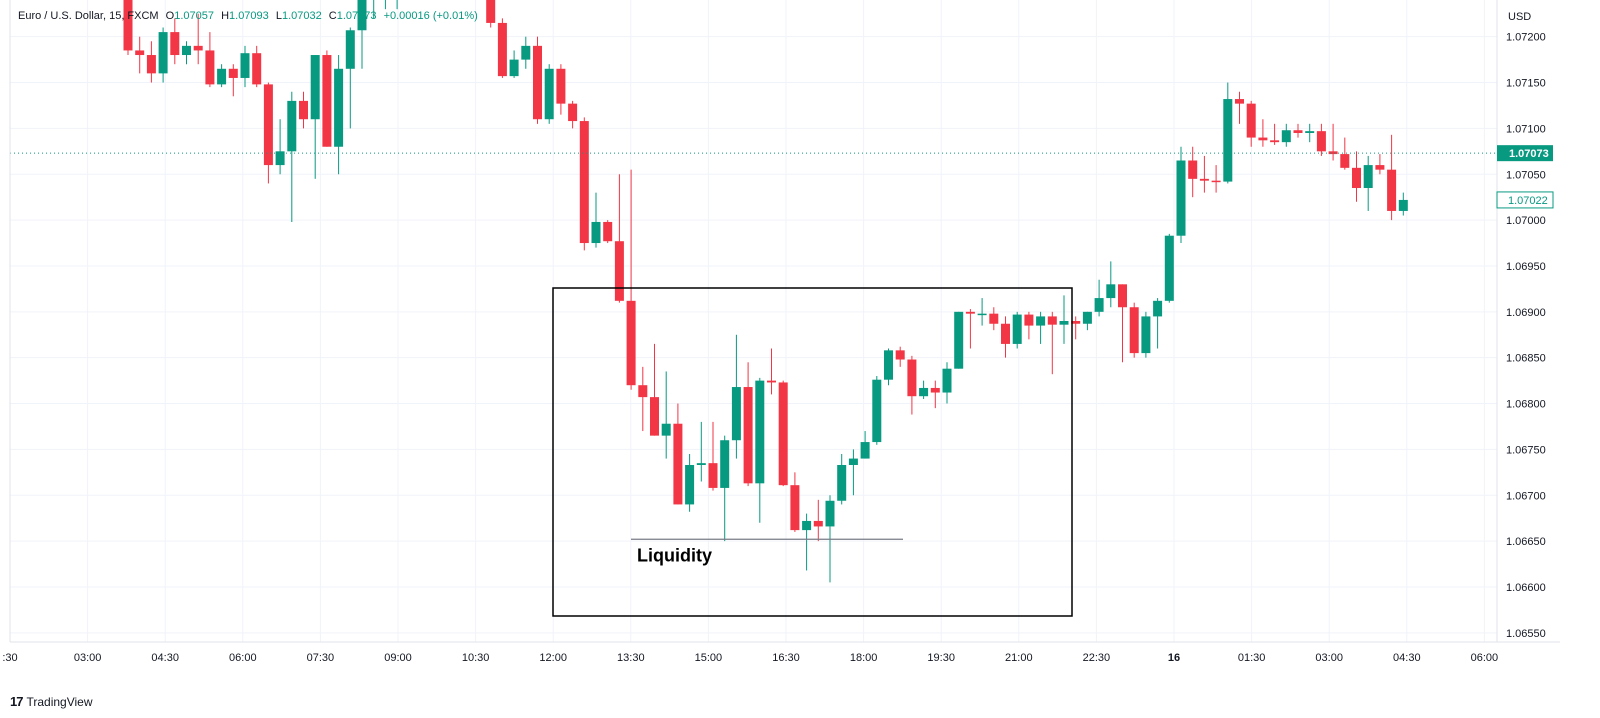 Image resolution: width=1600 pixels, height=718 pixels. Describe the element at coordinates (17, 701) in the screenshot. I see `tradingview-logo-icon: 17` at that location.